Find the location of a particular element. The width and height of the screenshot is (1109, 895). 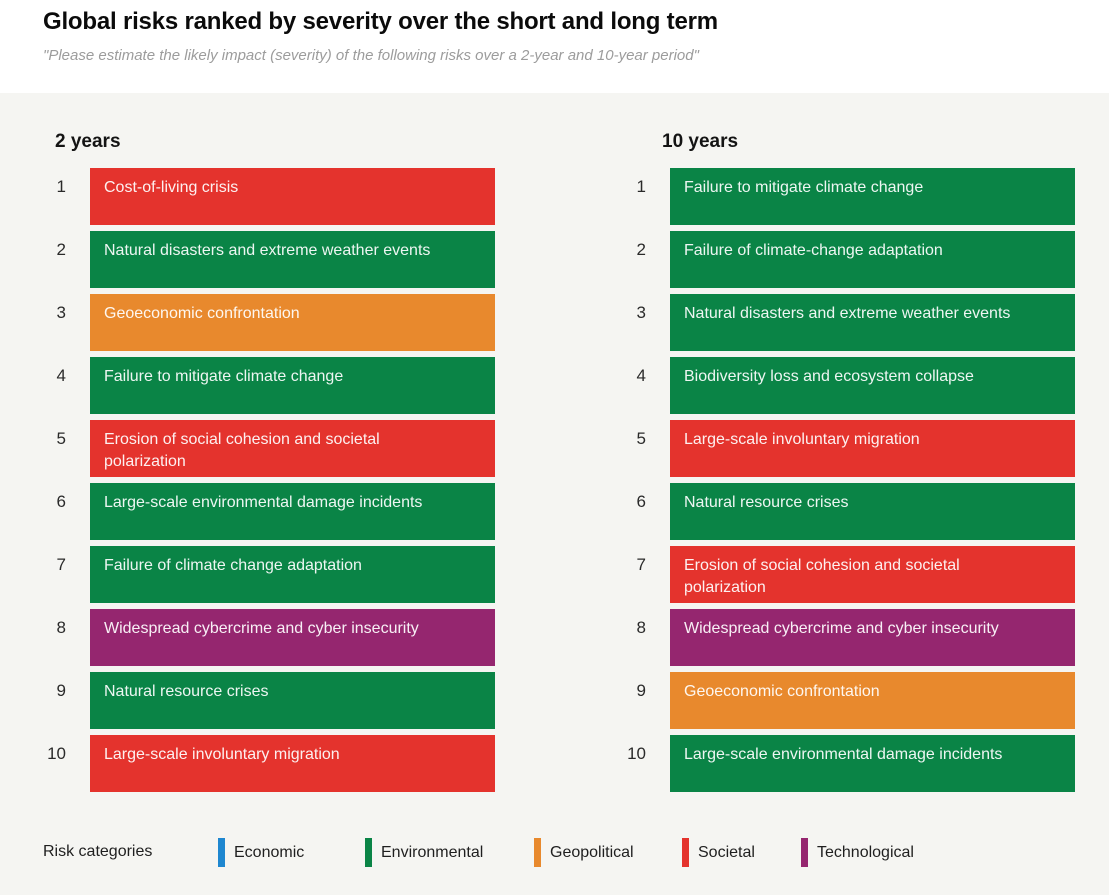

column-heading-10-years: 10 years is located at coordinates (700, 141).